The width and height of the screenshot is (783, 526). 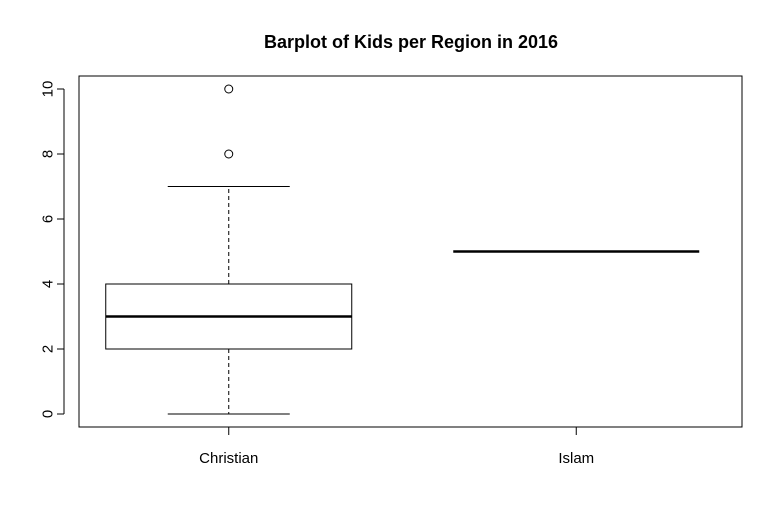 I want to click on chart-title: Barplot of Kids per Region in 2016, so click(x=411, y=42).